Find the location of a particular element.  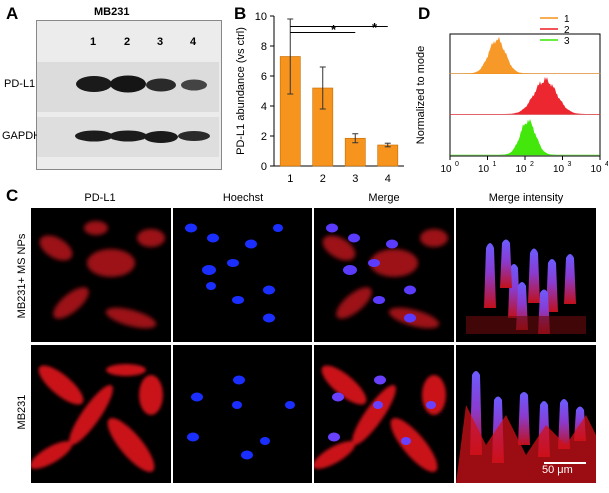

column-title: PD-L1 is located at coordinates (100, 198).